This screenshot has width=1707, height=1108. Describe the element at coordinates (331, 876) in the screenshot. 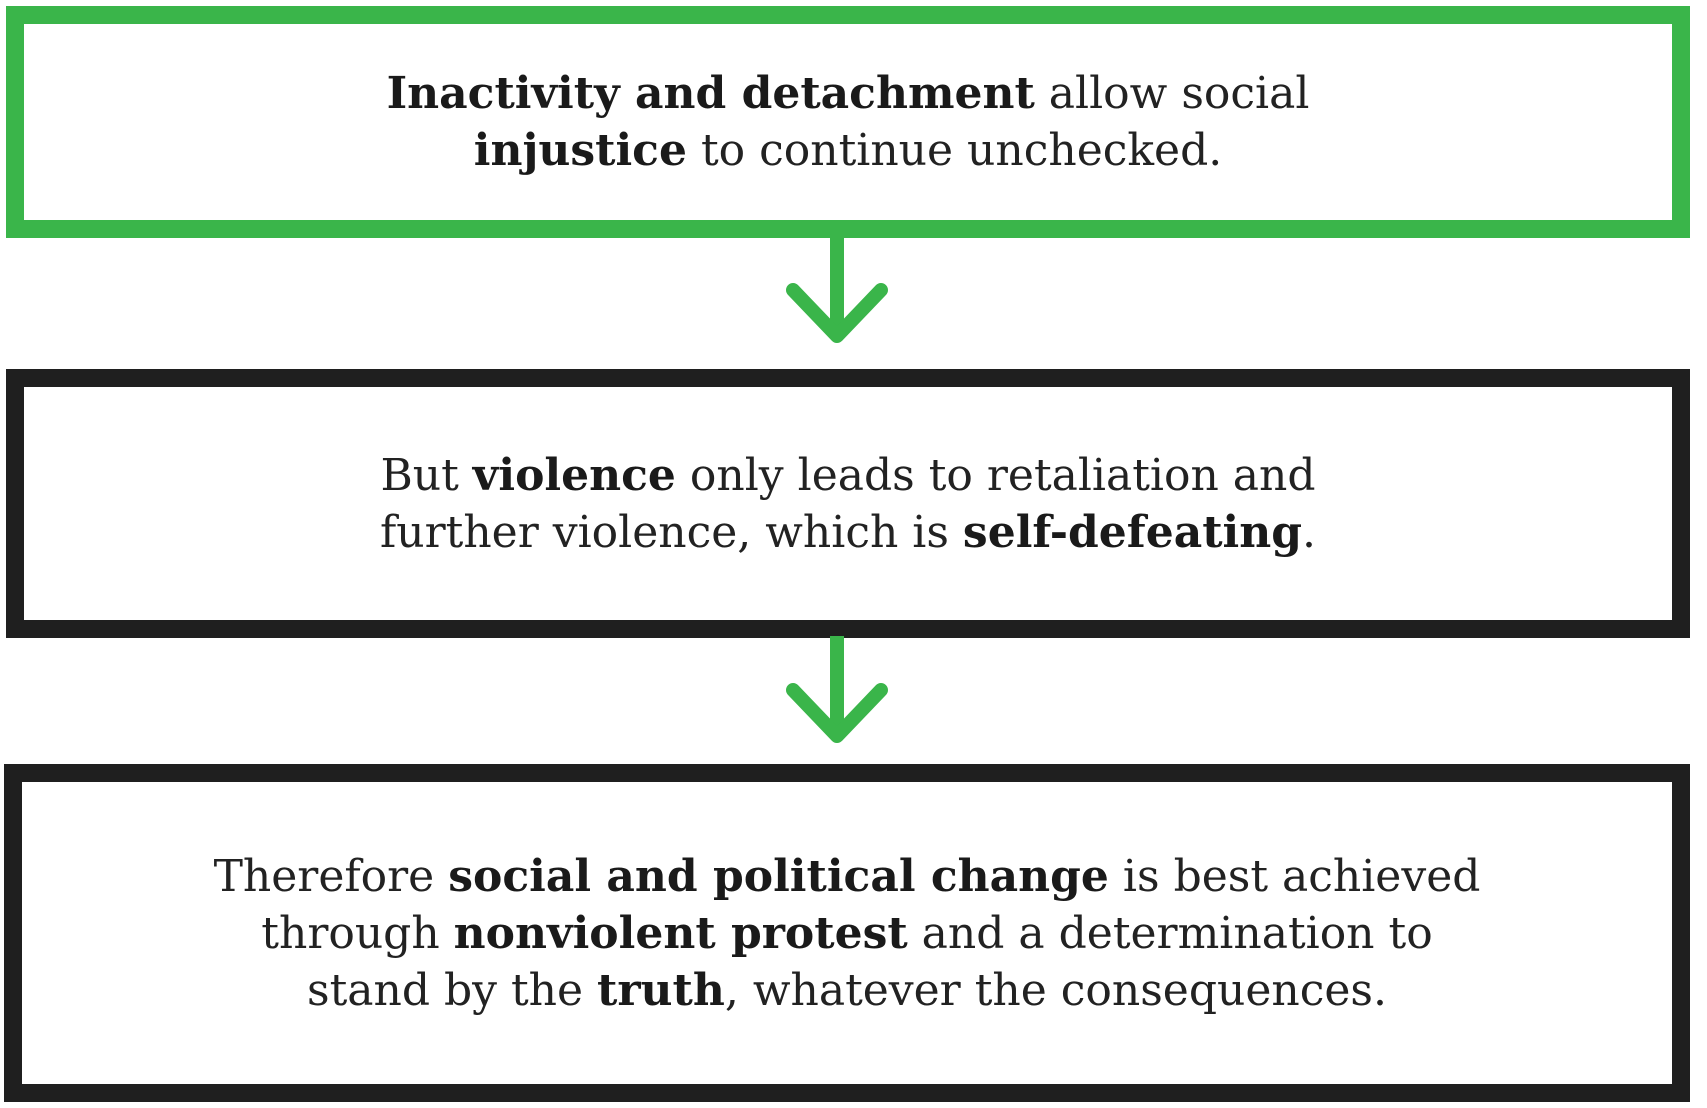

I see `text-run: Therefore` at that location.